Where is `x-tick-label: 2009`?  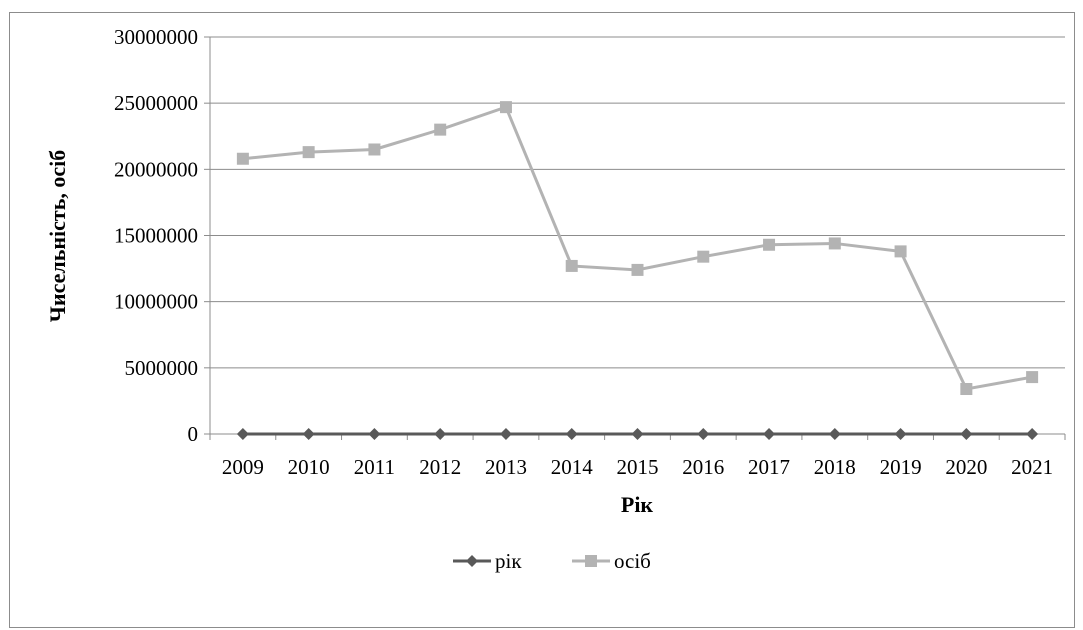
x-tick-label: 2009 is located at coordinates (243, 467).